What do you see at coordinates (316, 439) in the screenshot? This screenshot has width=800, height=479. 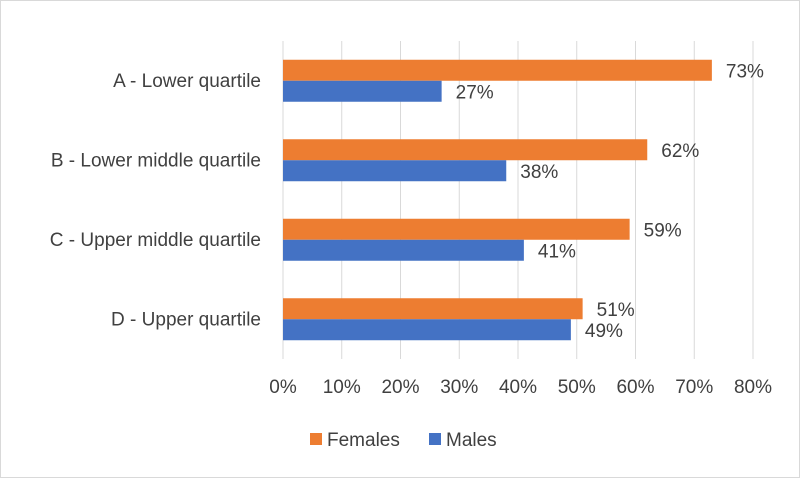 I see `legend-swatch-females` at bounding box center [316, 439].